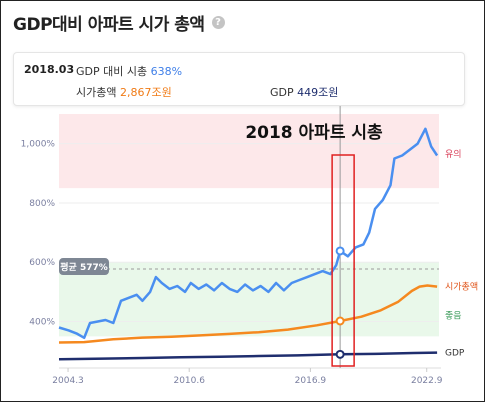  I want to click on zone-label: 유의, so click(453, 154).